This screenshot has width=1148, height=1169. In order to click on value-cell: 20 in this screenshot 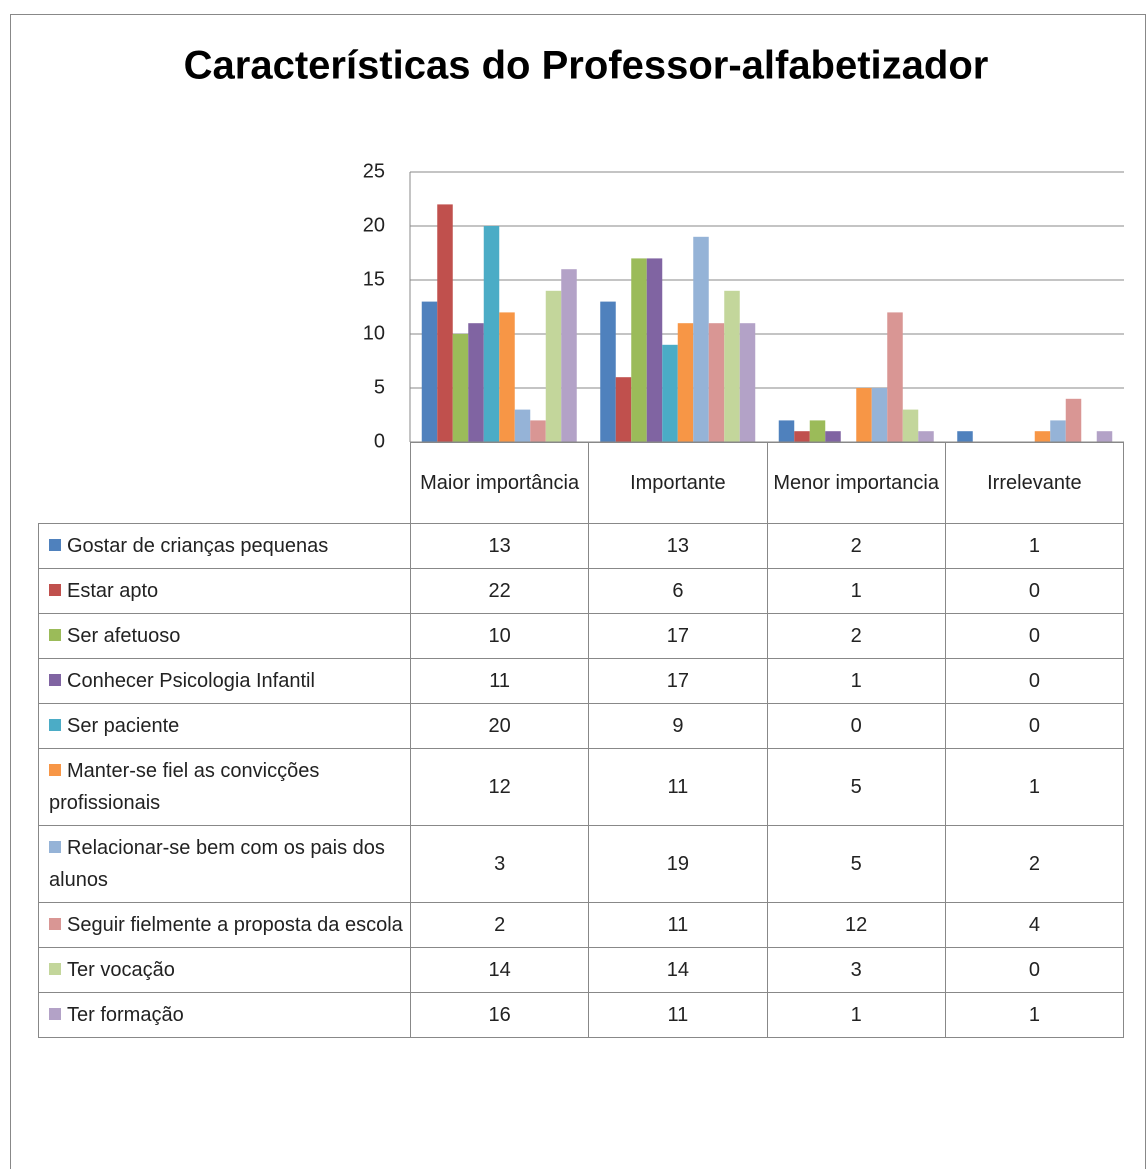, I will do `click(499, 726)`.